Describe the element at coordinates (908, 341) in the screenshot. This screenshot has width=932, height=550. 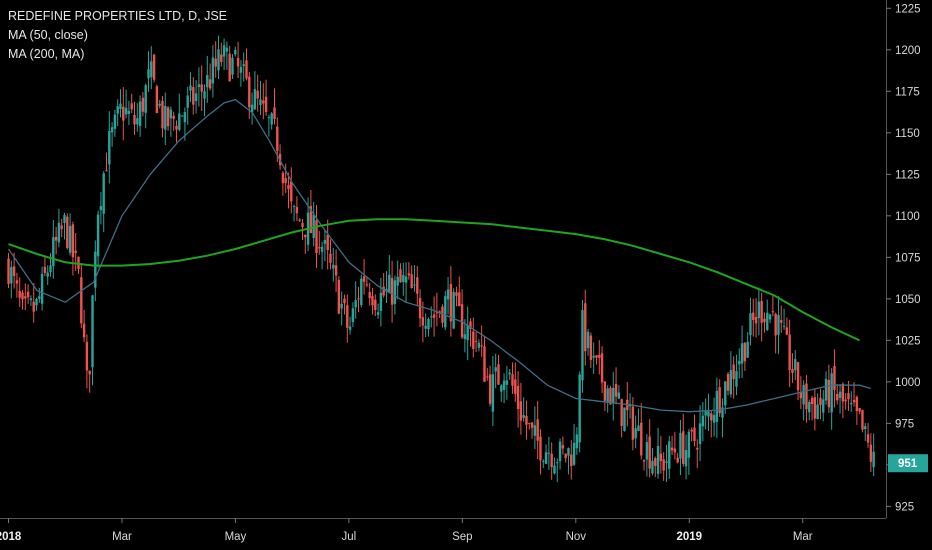
I see `y-tick-label: 1025` at that location.